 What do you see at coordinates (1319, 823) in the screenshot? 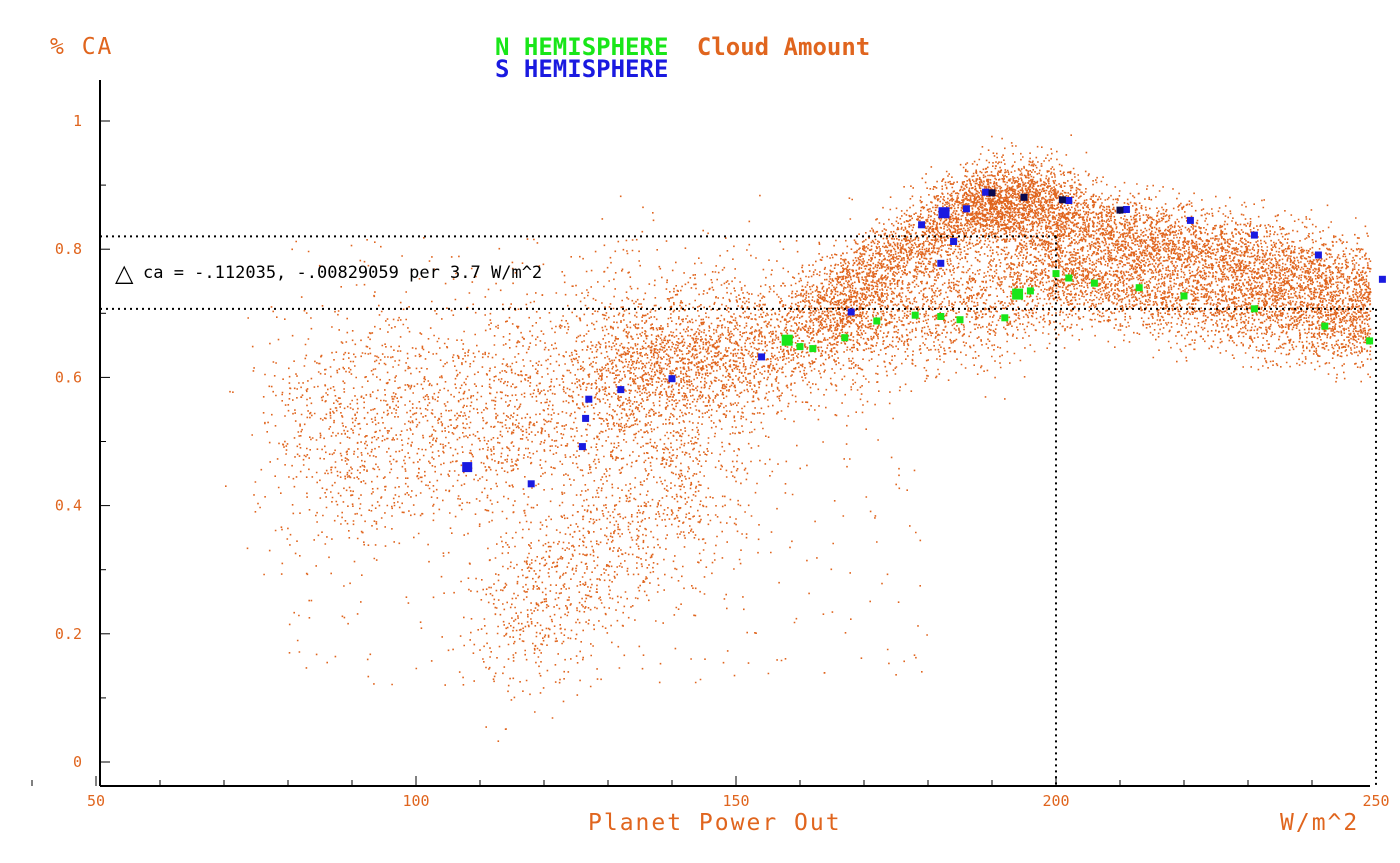
I see `x-axis-unit: W/m^2` at bounding box center [1319, 823].